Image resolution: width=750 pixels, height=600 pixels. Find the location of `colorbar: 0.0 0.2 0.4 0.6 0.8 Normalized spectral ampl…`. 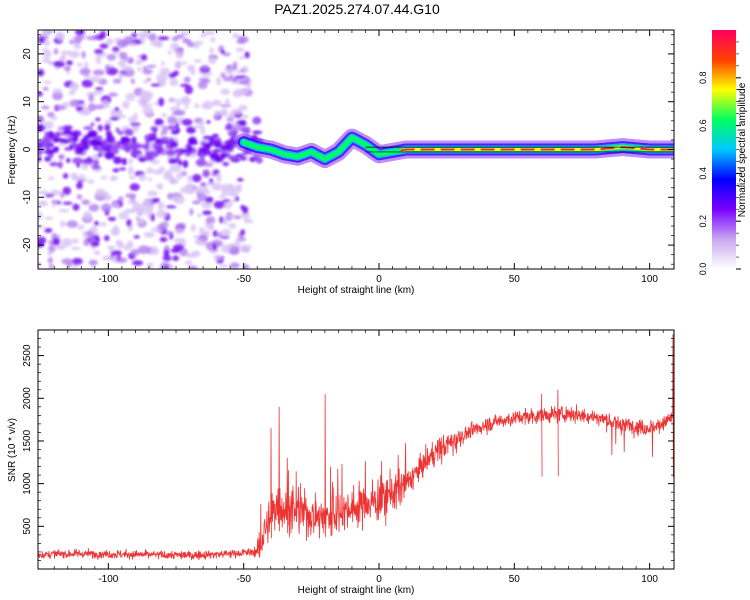

colorbar: 0.0 0.2 0.4 0.6 0.8 Normalized spectral ampl… is located at coordinates (723, 152).